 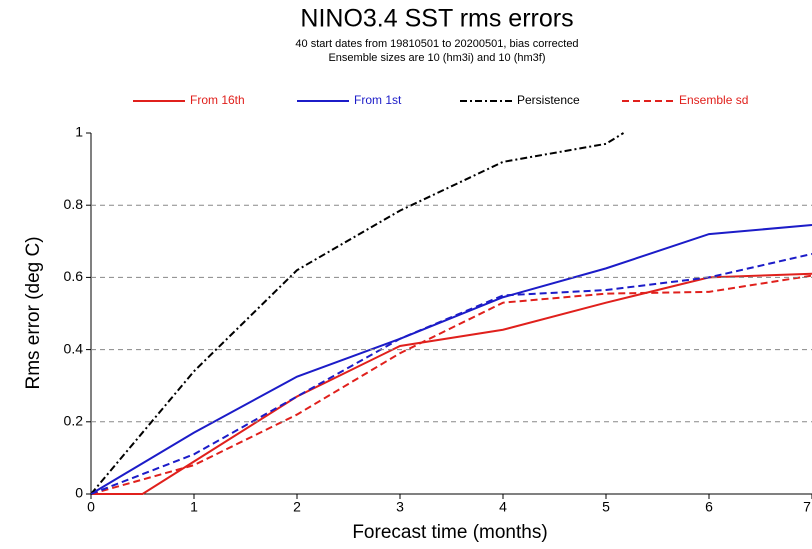 I want to click on x-tick-label: 7, so click(x=807, y=507).